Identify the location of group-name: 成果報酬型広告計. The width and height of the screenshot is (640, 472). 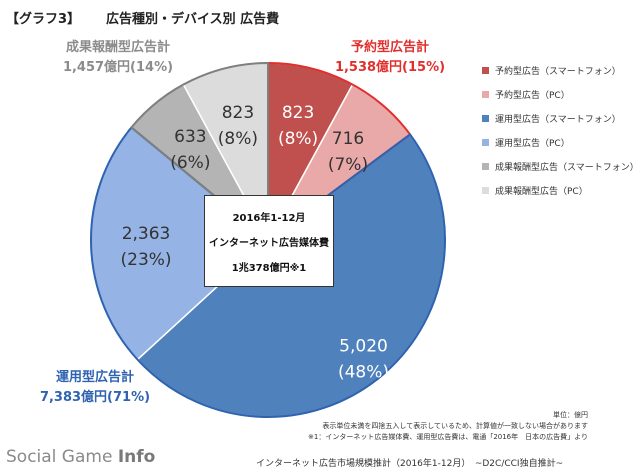
(117, 47).